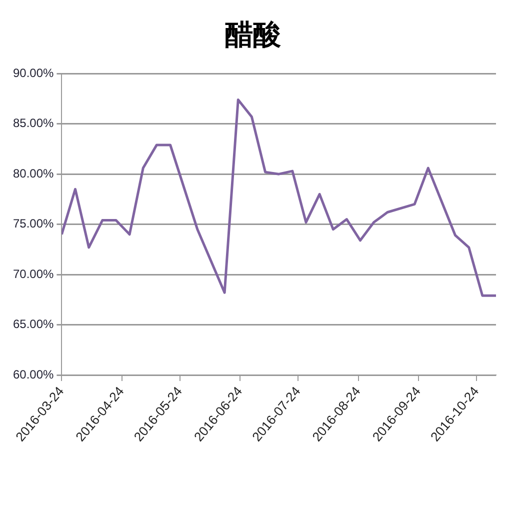 The height and width of the screenshot is (528, 521). Describe the element at coordinates (253, 35) in the screenshot. I see `chart-title: 醋酸` at that location.